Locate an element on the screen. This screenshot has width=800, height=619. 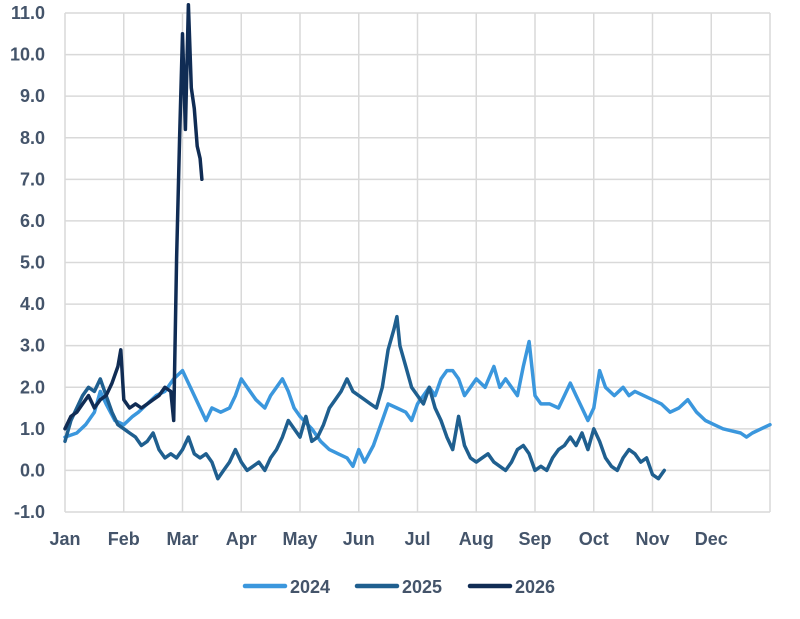
x-tick-label: Jan is located at coordinates (64, 539).